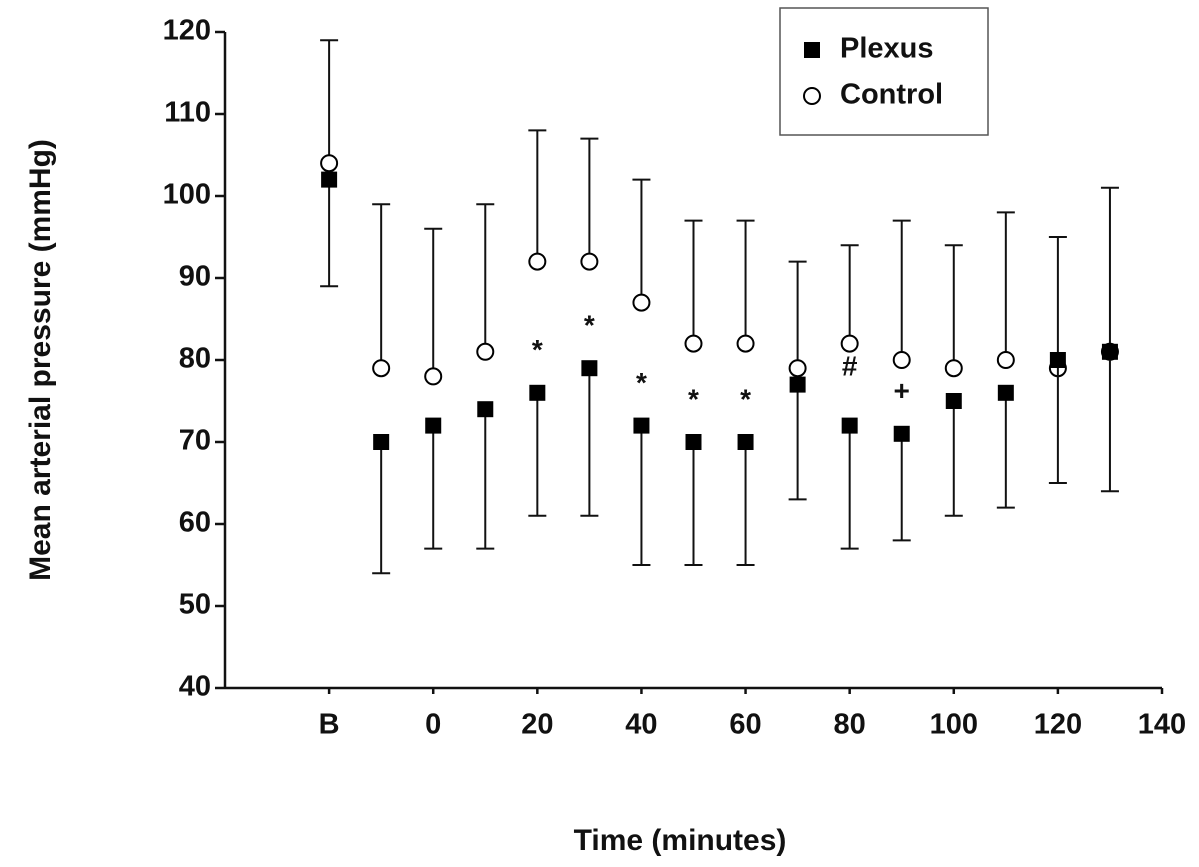  What do you see at coordinates (195, 605) in the screenshot?
I see `y-tick-label: 50` at bounding box center [195, 605].